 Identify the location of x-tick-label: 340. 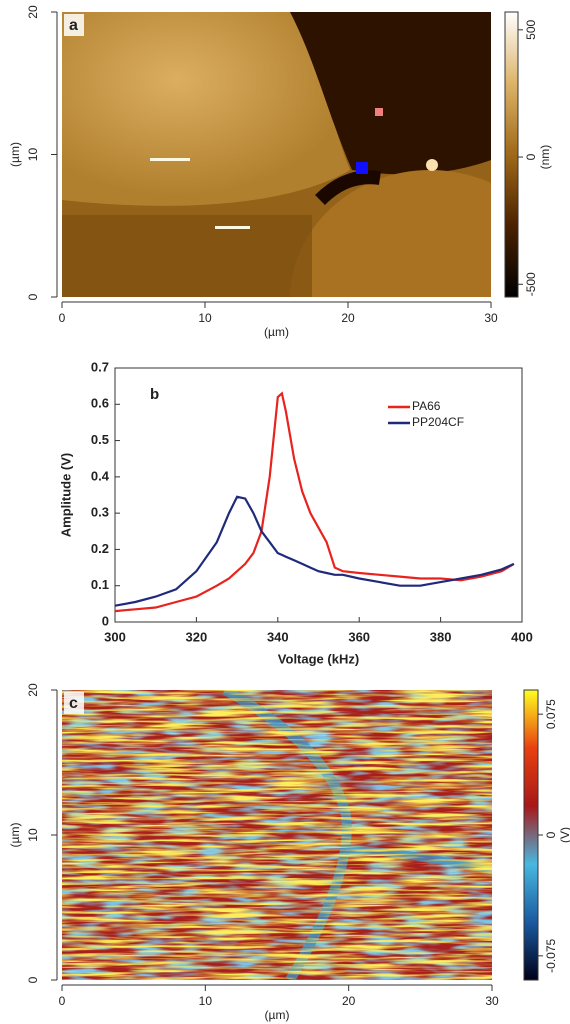
(278, 636).